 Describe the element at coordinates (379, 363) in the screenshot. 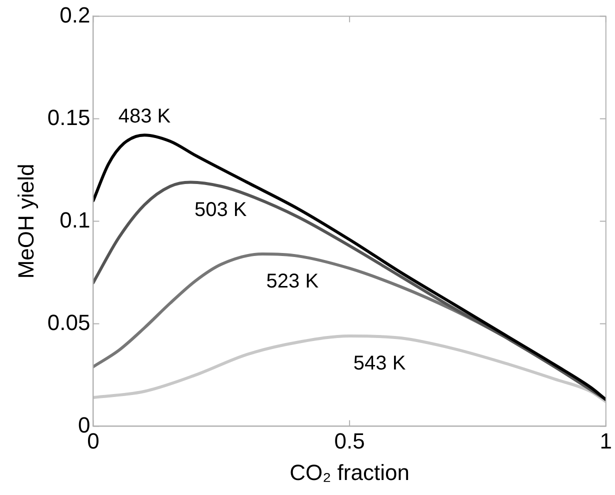

I see `series-label: 543 K` at that location.